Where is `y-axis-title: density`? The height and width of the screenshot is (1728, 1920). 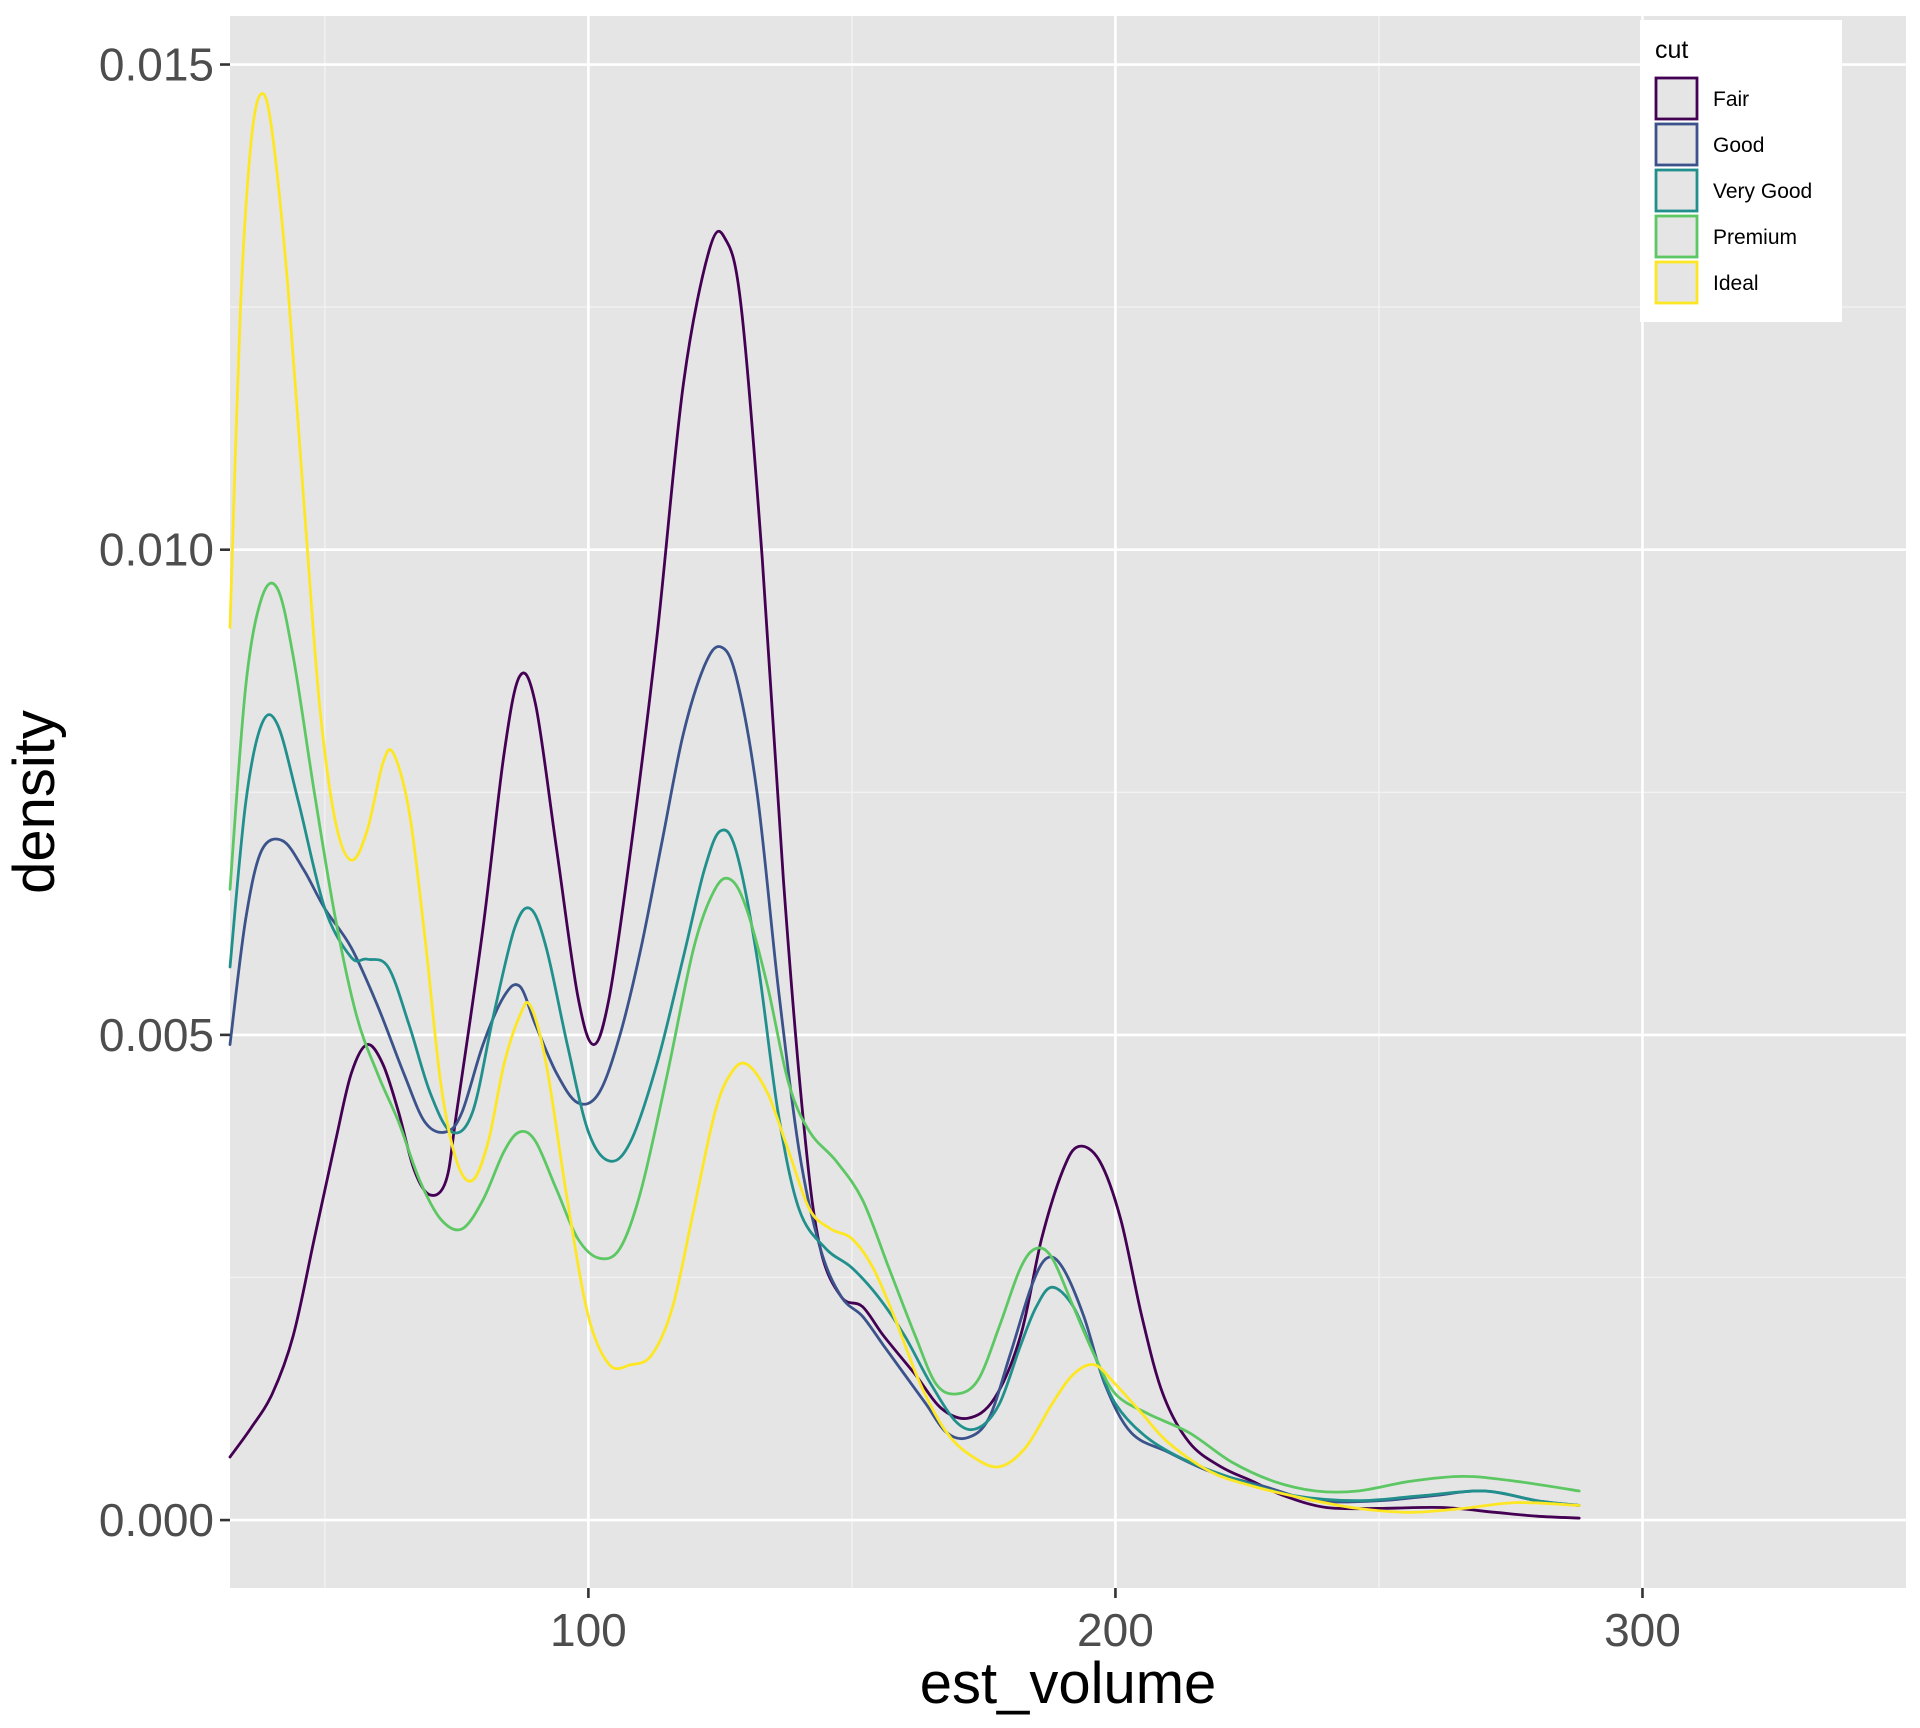
y-axis-title: density is located at coordinates (34, 802).